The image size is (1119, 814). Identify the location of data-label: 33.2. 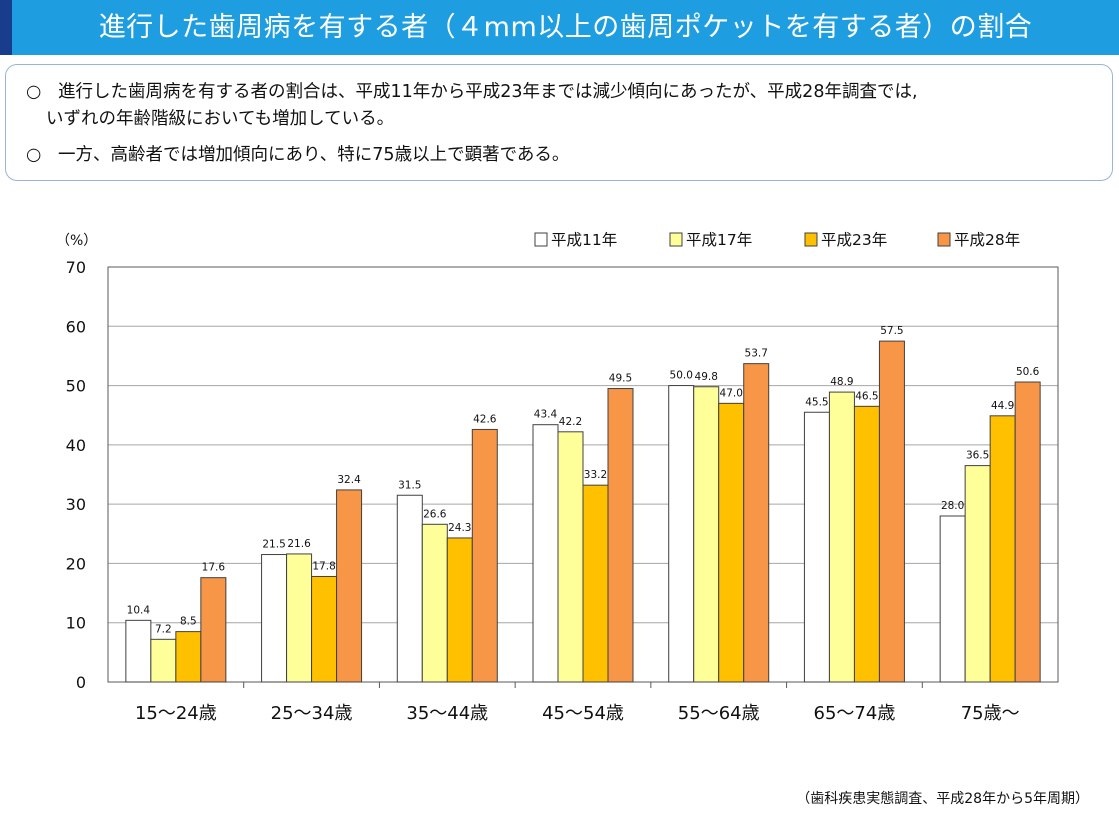
(595, 475).